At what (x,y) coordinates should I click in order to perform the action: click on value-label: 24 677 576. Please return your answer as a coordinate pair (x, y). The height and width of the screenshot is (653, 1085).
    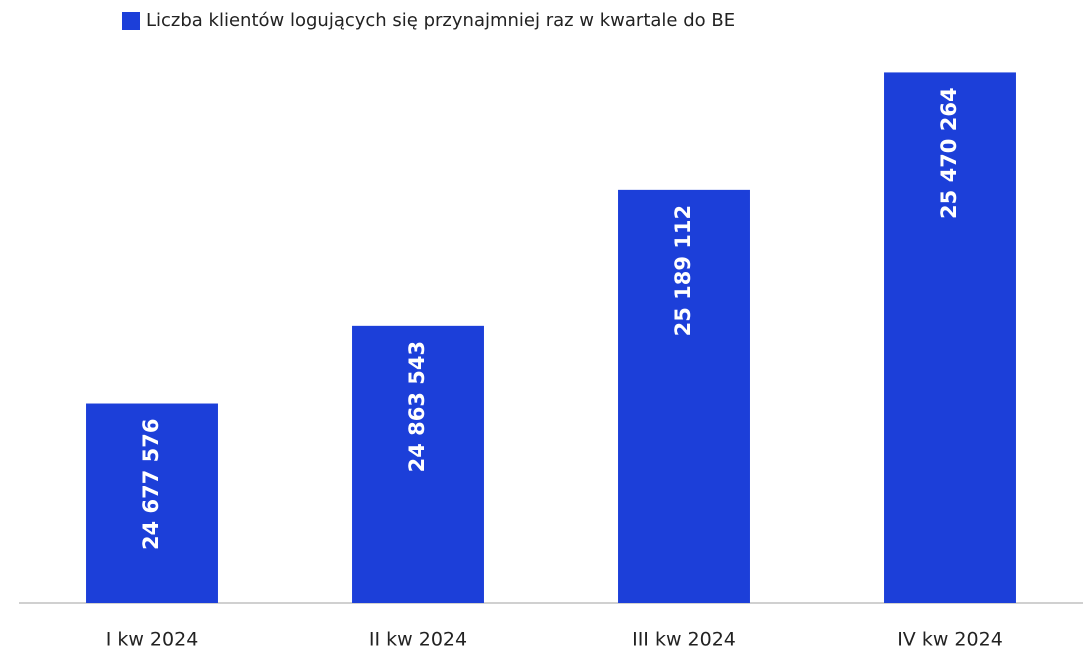
    Looking at the image, I should click on (151, 485).